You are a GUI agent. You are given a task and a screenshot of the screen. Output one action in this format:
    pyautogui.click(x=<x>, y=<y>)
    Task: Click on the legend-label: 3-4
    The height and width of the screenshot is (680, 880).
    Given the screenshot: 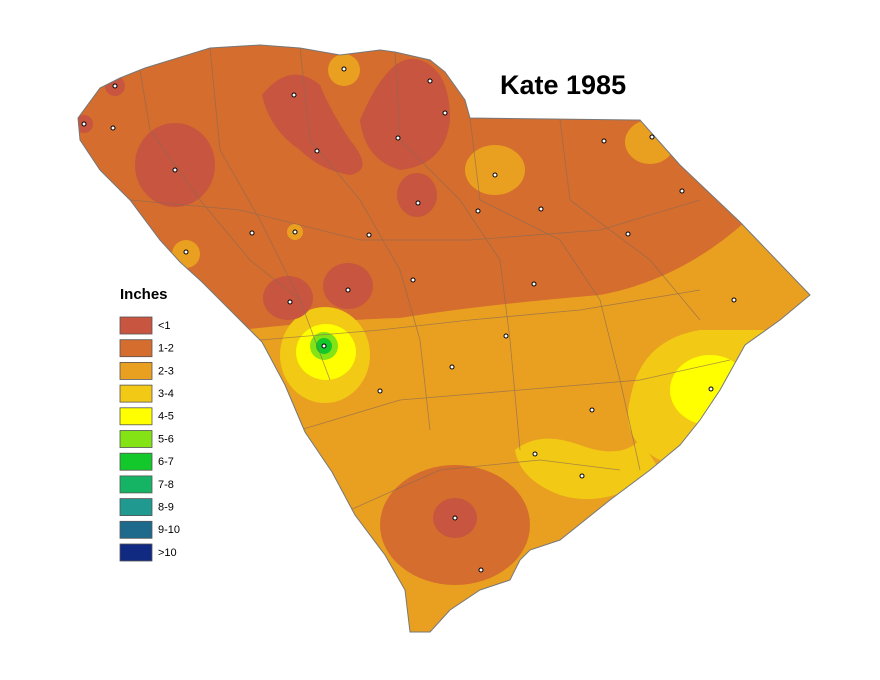 What is the action you would take?
    pyautogui.click(x=166, y=394)
    